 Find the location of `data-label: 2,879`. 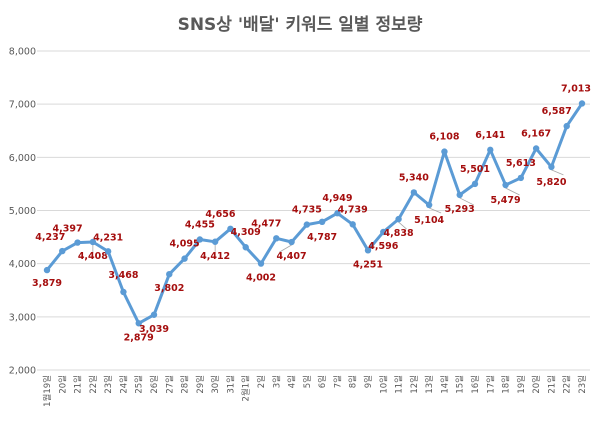

data-label: 2,879 is located at coordinates (139, 337).